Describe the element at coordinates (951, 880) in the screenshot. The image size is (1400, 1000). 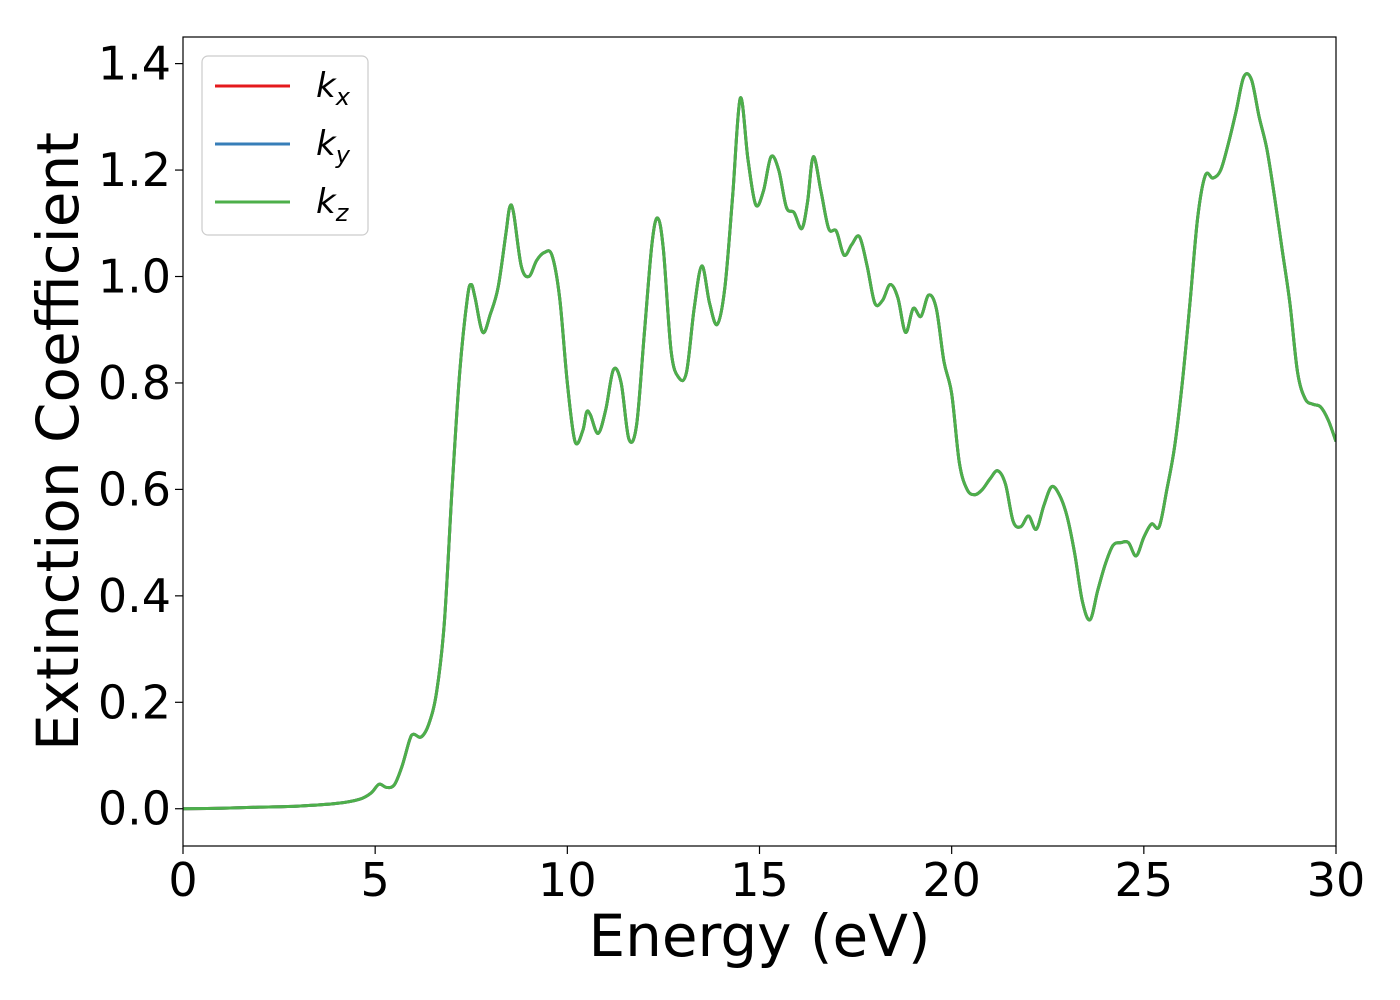
I see `x-tick-label: 20` at that location.